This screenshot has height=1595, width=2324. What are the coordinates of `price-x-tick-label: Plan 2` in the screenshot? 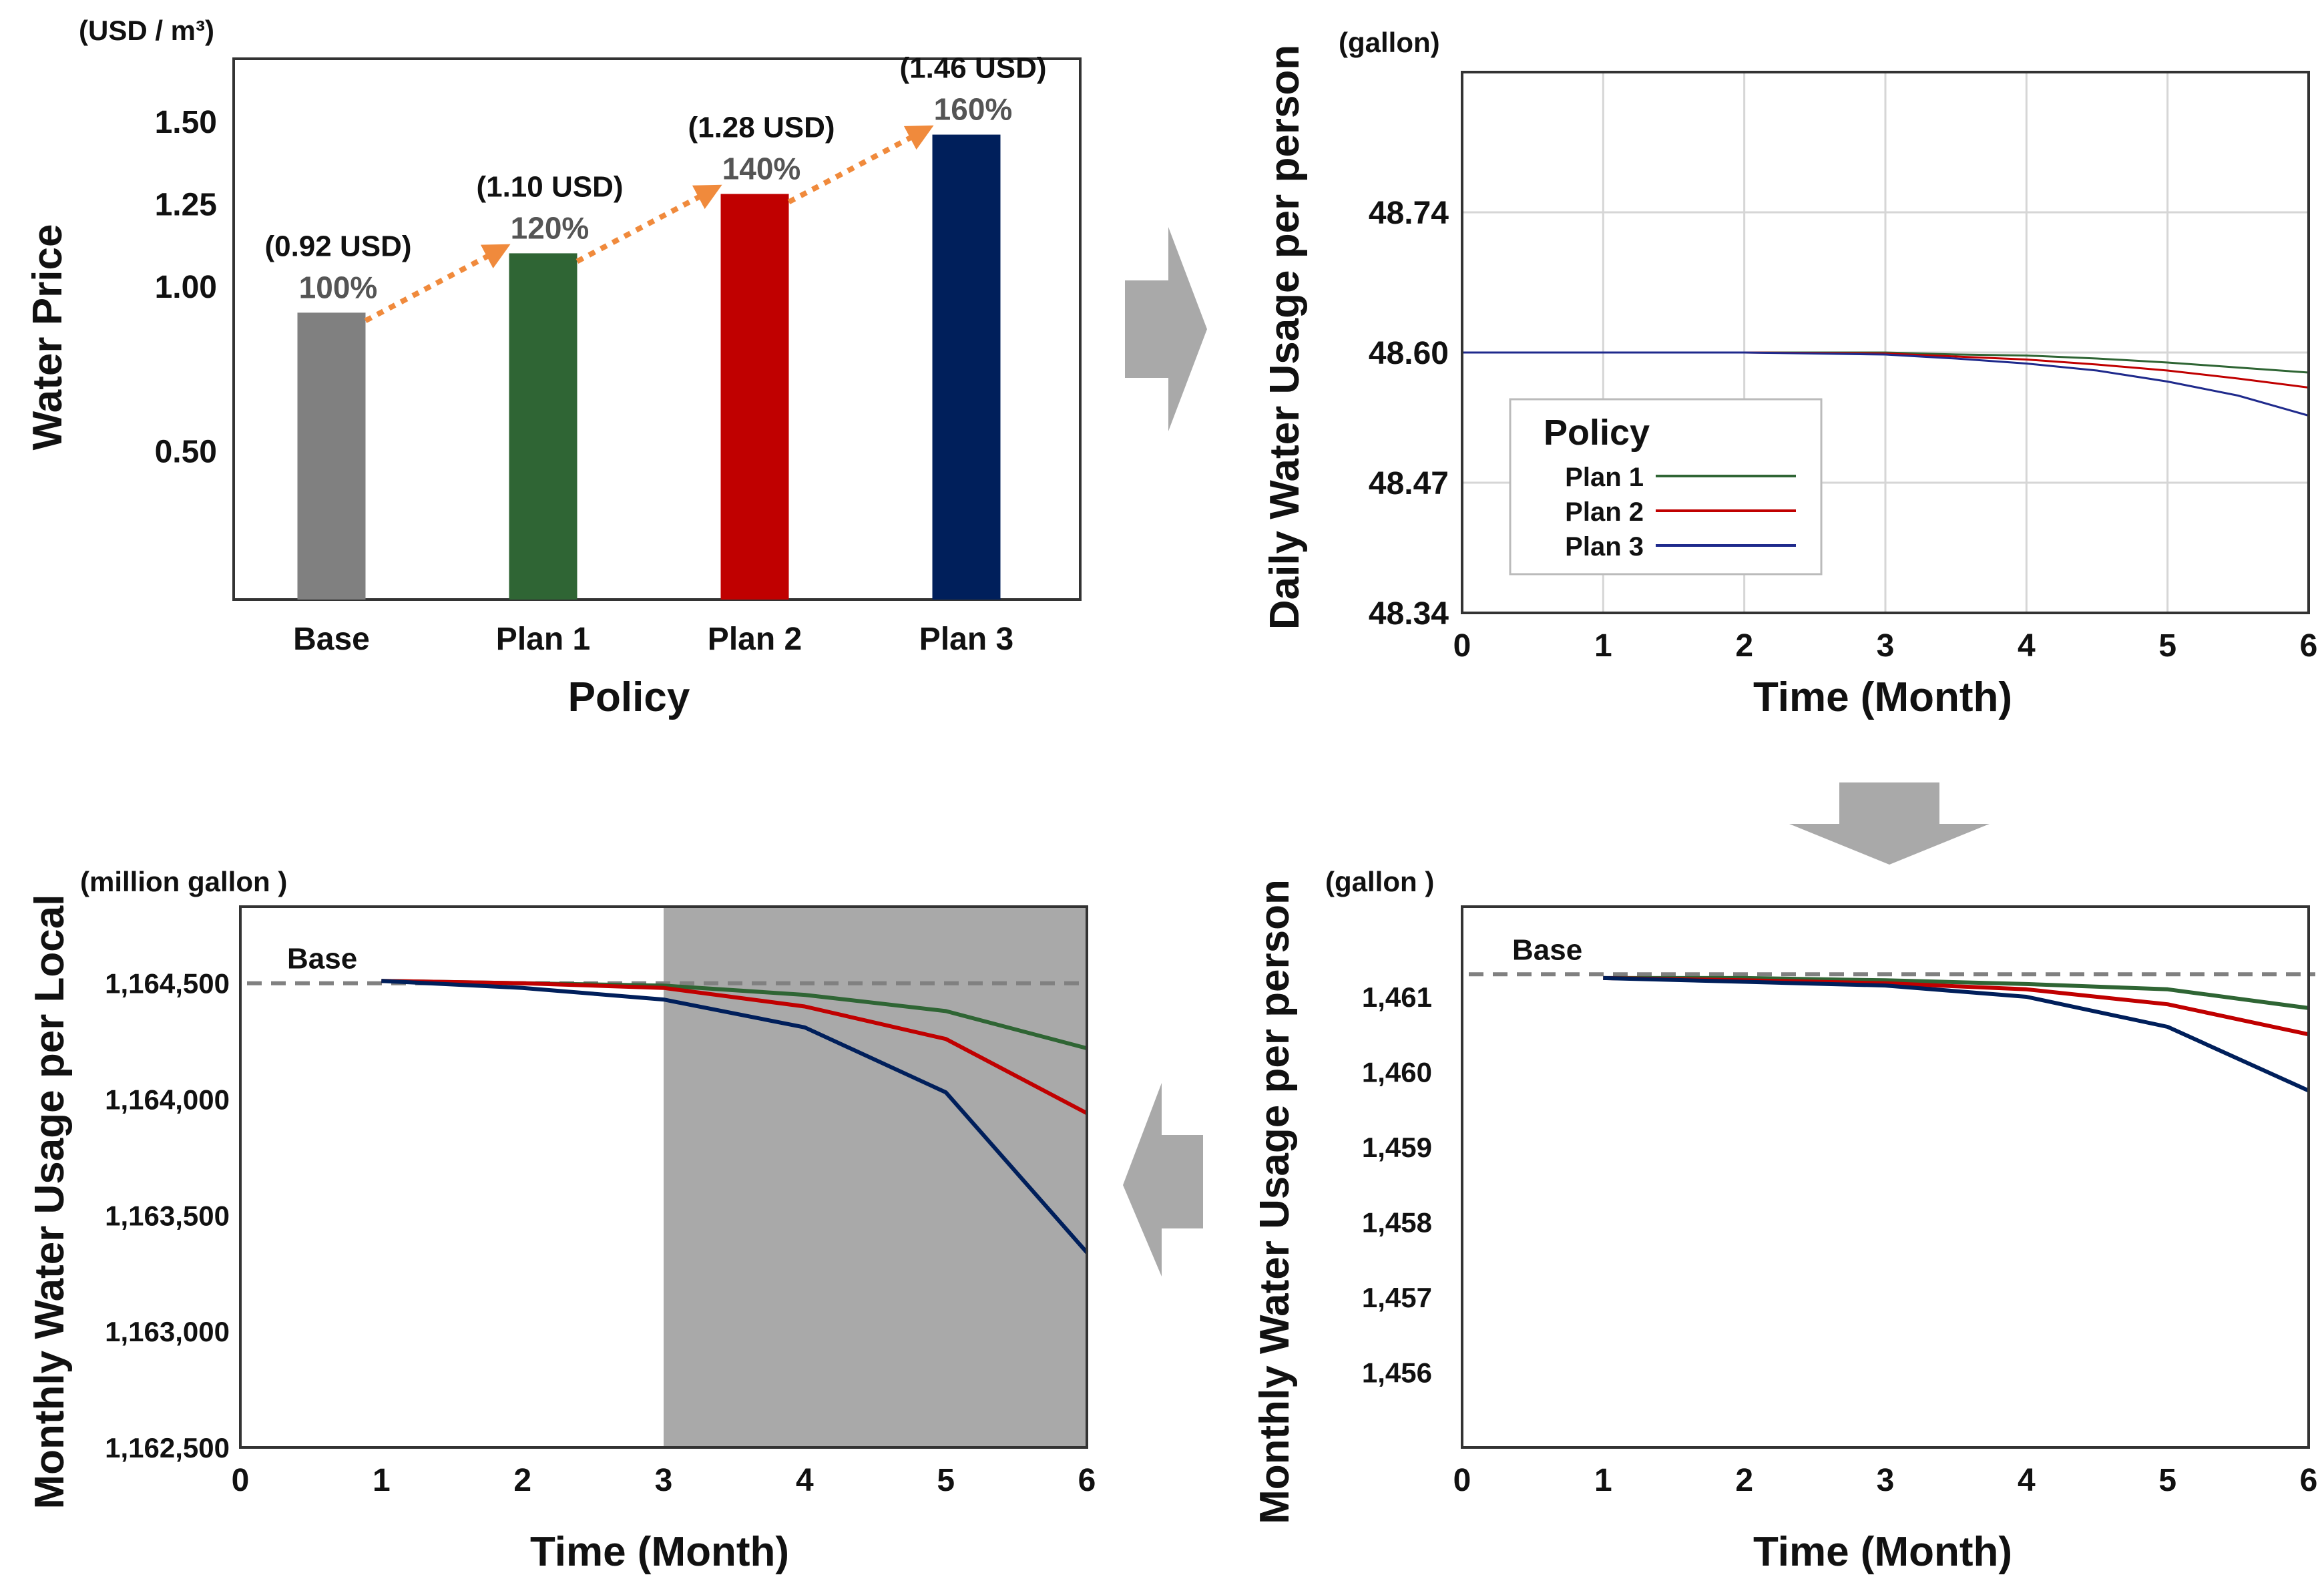 It's located at (755, 639).